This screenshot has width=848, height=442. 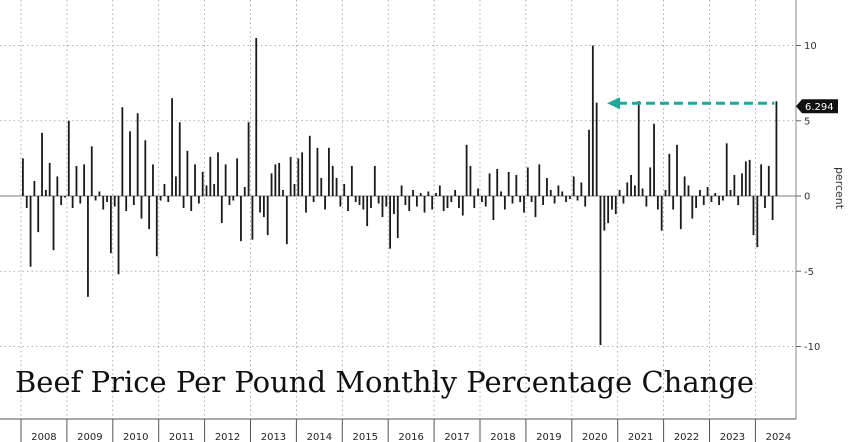 I want to click on y-tick-label: 0, so click(x=807, y=197).